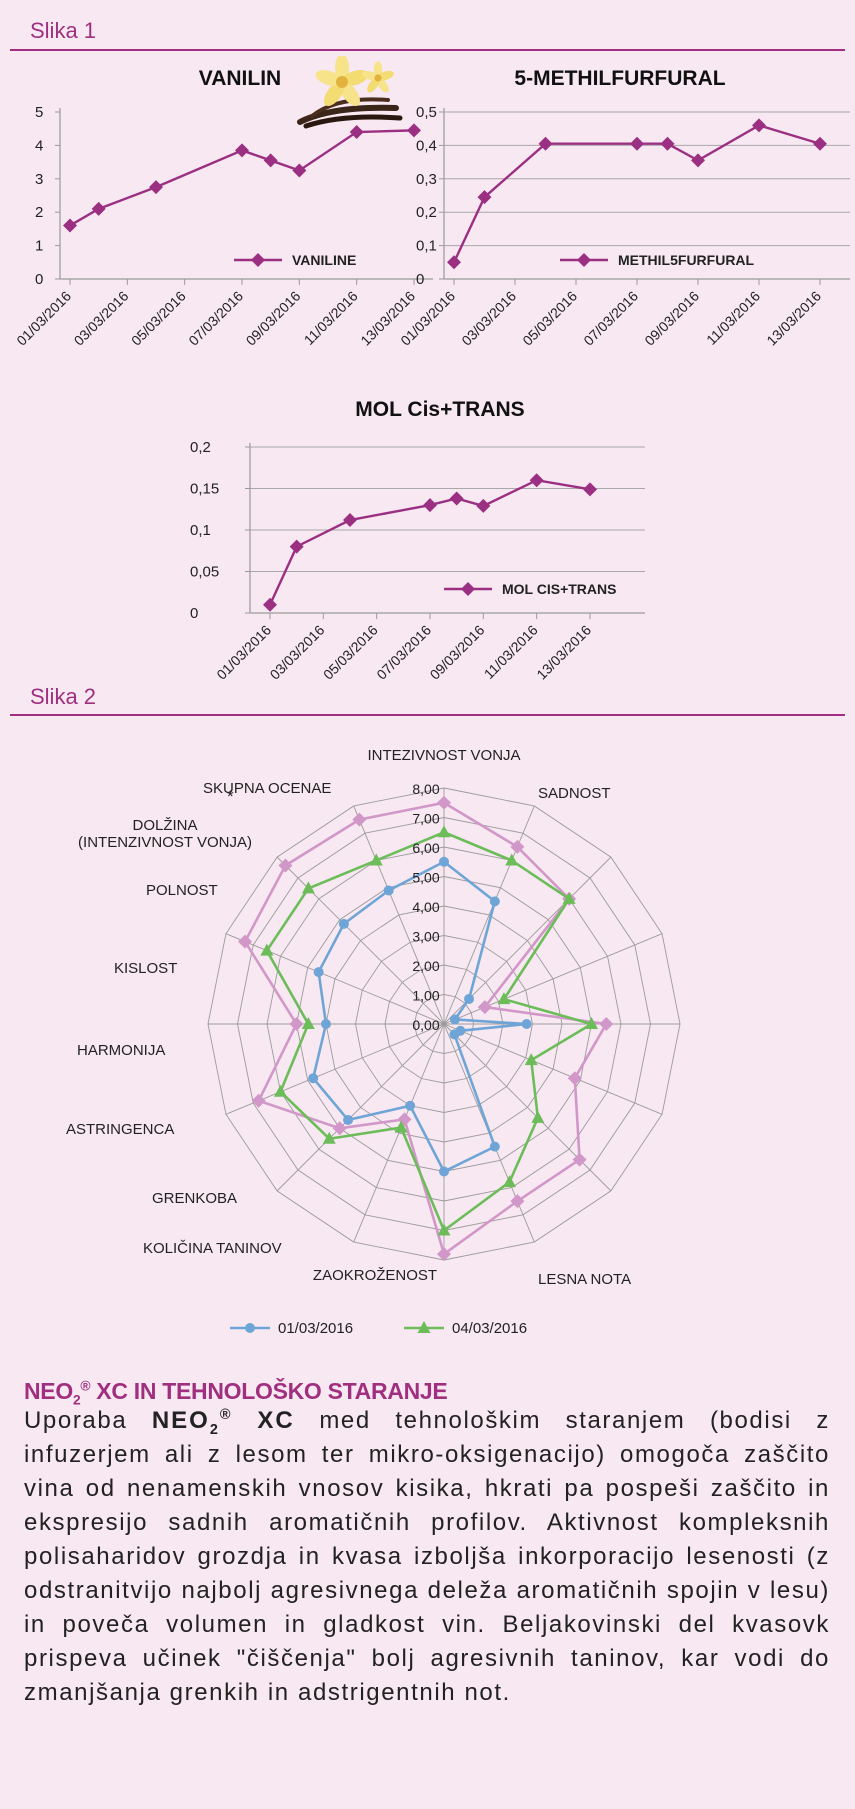 The image size is (855, 1809). What do you see at coordinates (574, 793) in the screenshot?
I see `axis-label: SADNOST` at bounding box center [574, 793].